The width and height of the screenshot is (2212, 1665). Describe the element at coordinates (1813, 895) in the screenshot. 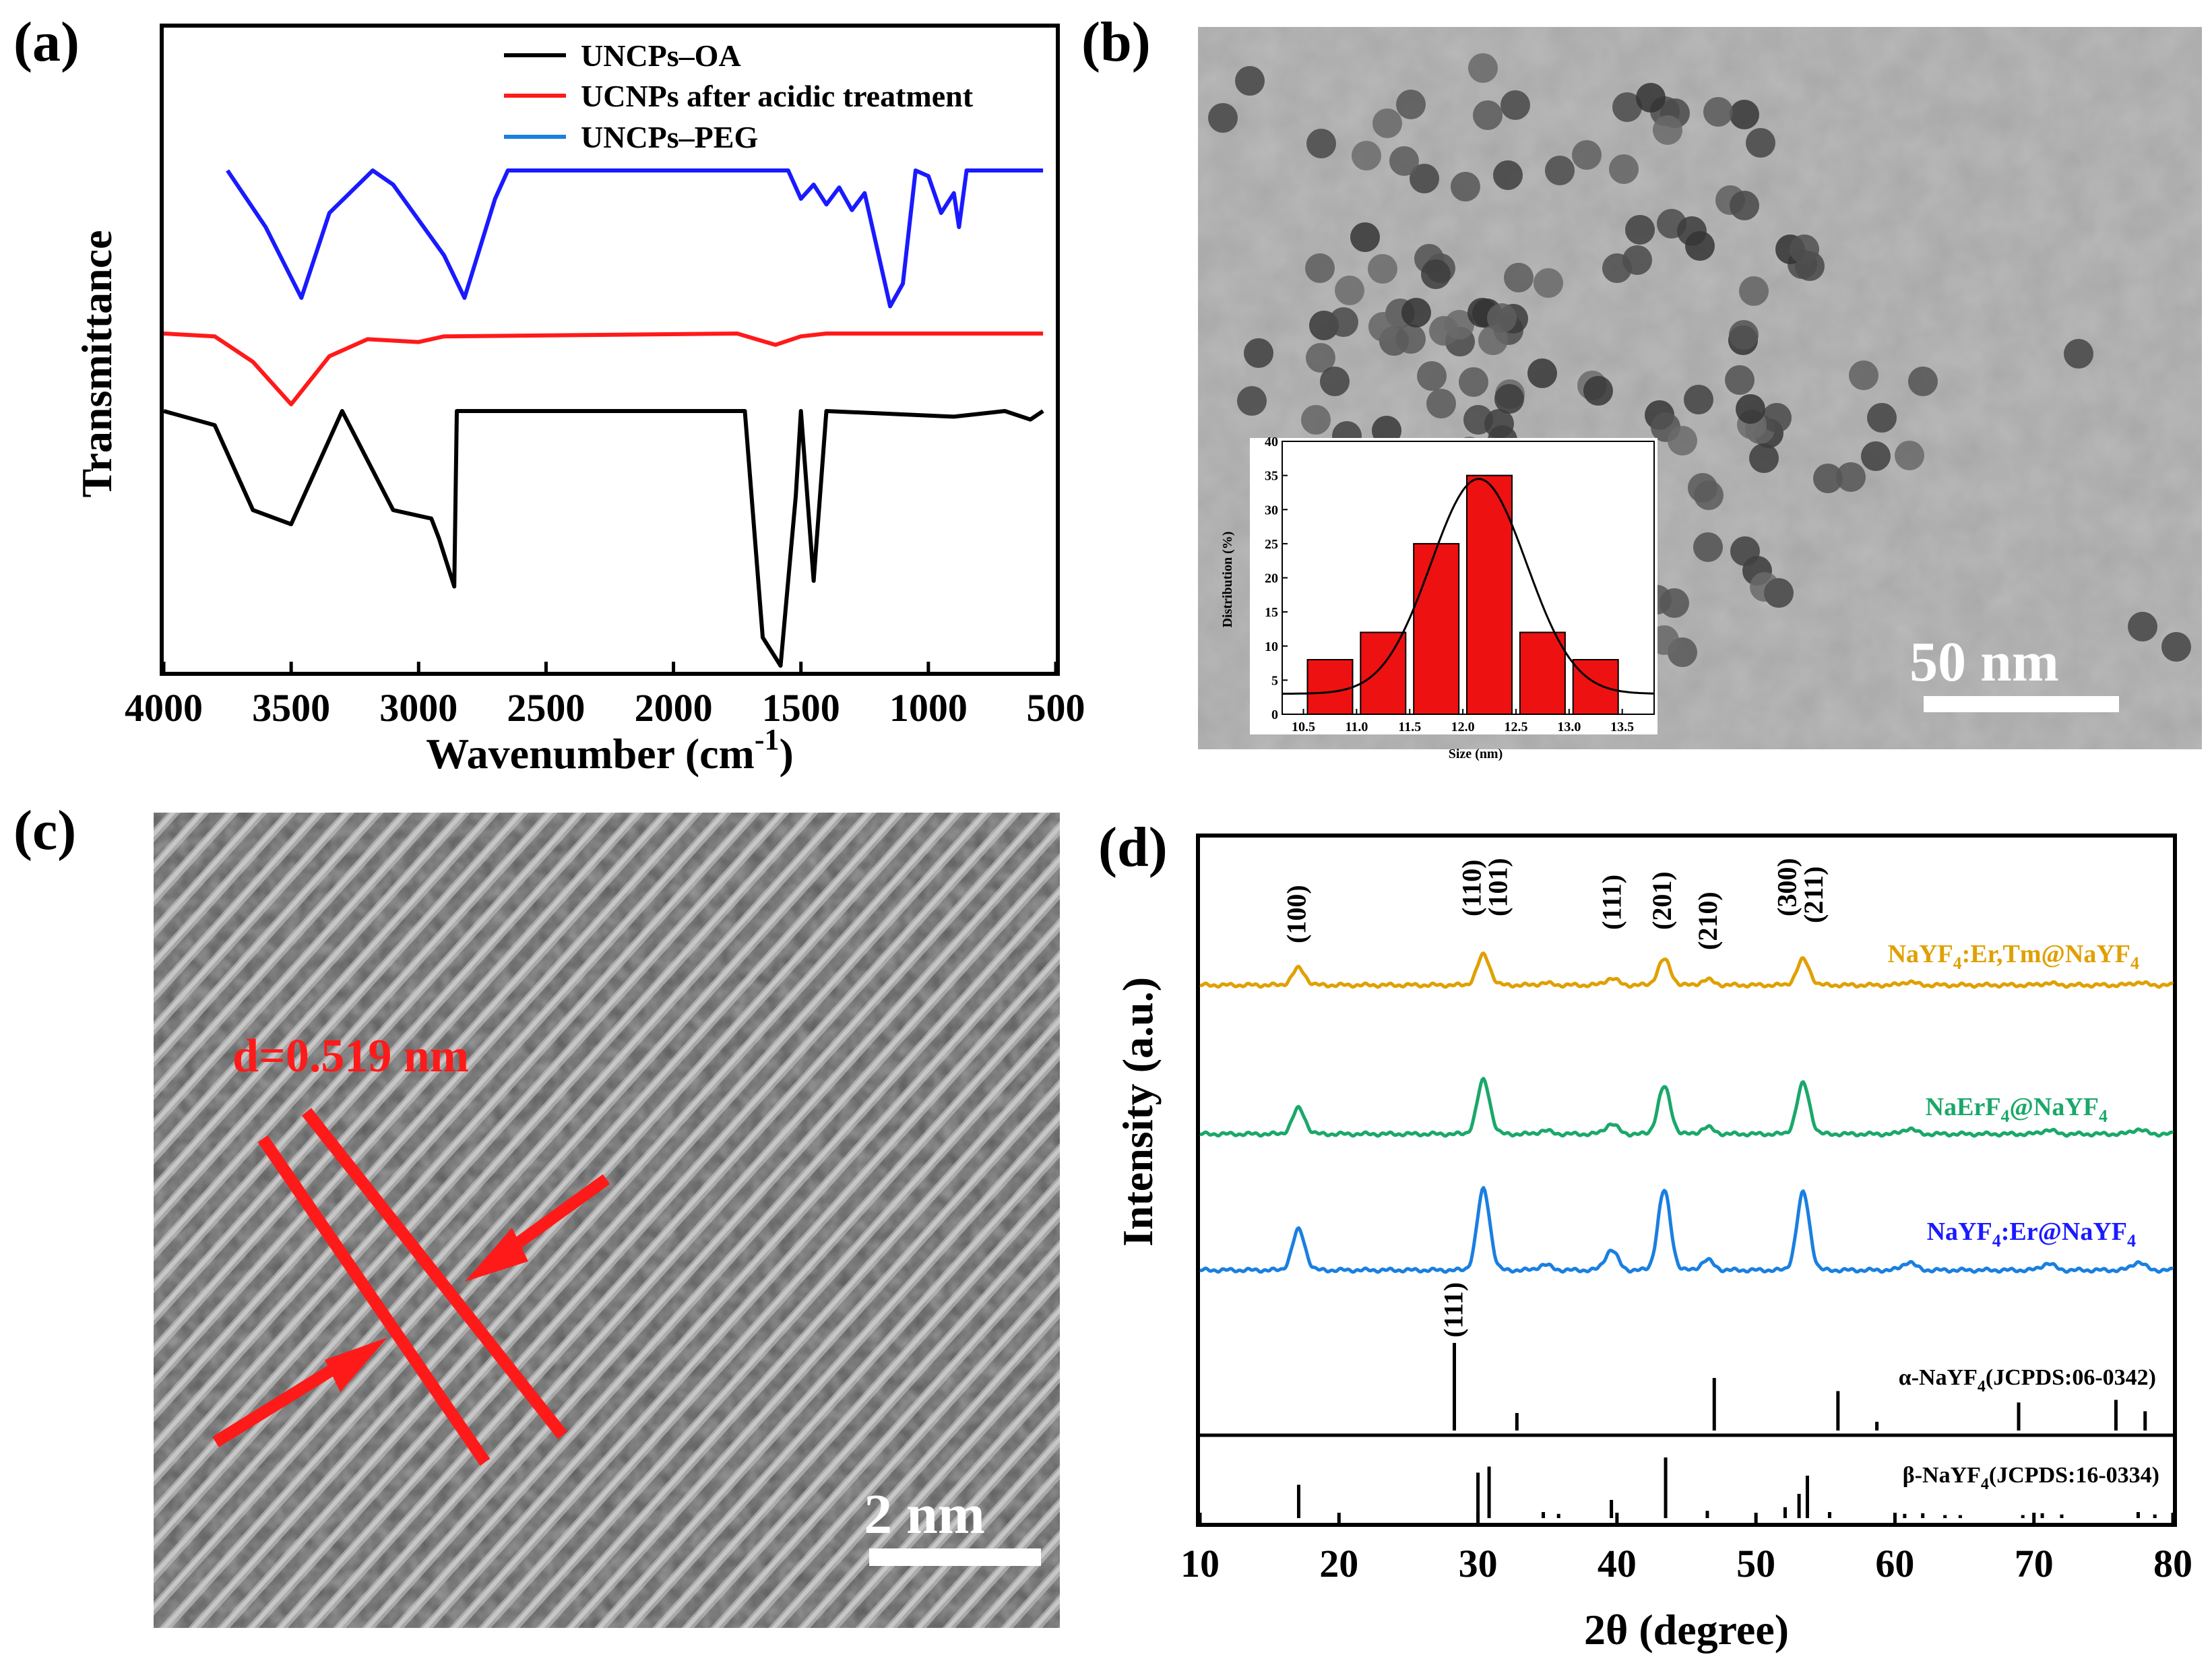

I see `hkl-label: (211)` at that location.